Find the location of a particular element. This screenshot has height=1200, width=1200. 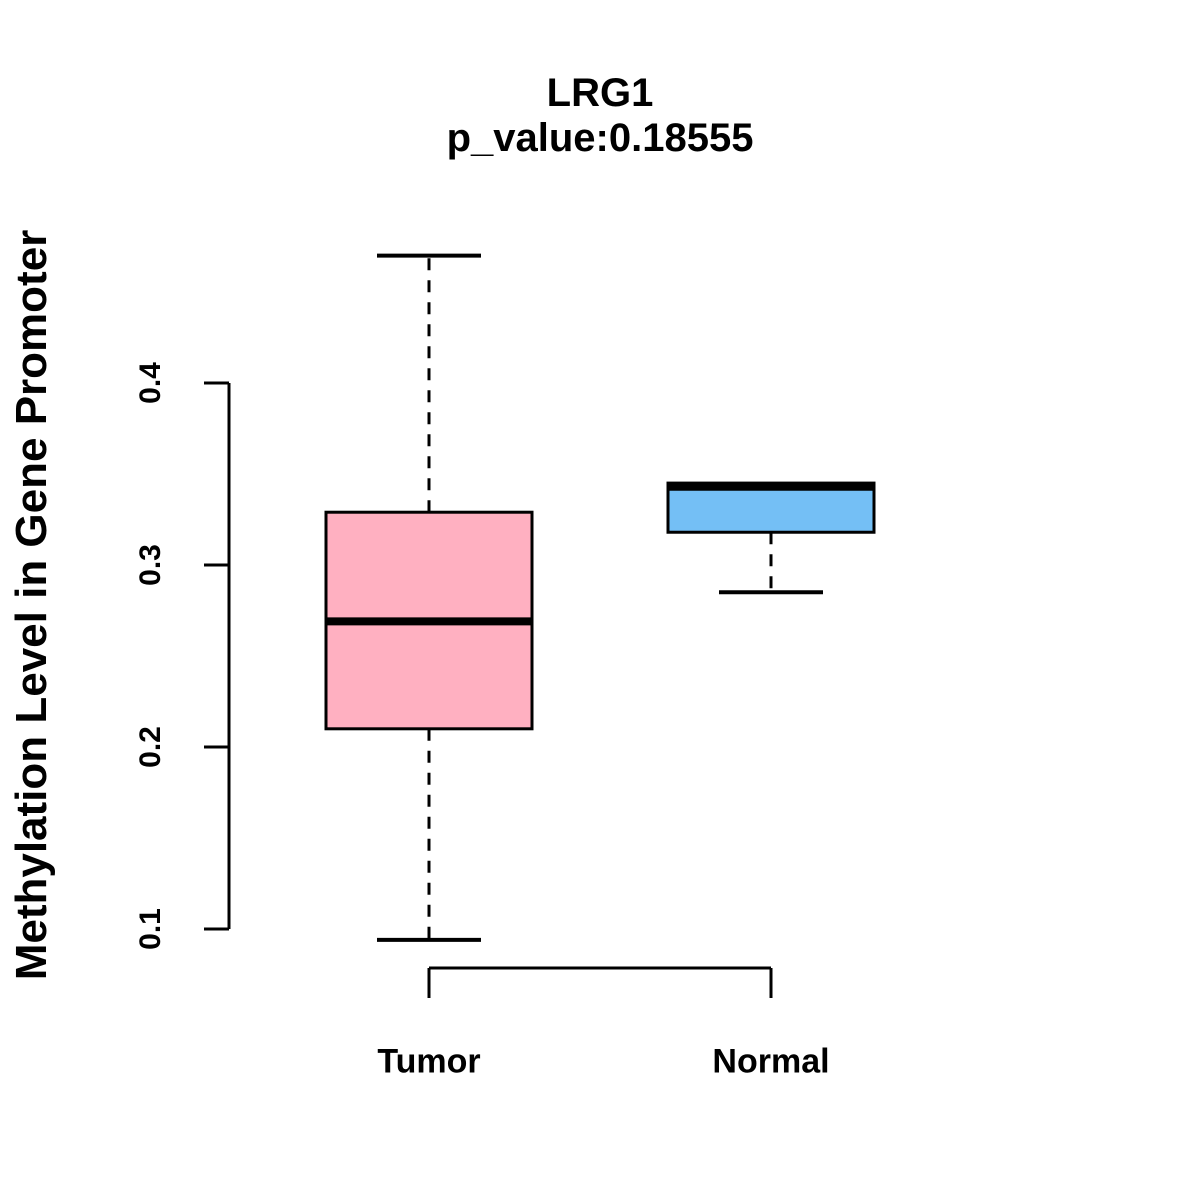

y-tick-label: 0.4 is located at coordinates (150, 383).